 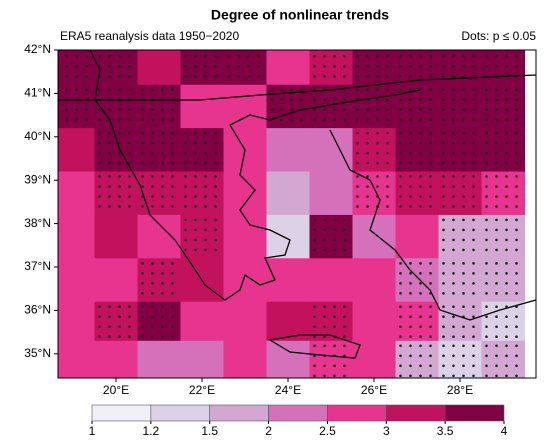 I want to click on colorbar-tick-label: 4, so click(x=504, y=431).